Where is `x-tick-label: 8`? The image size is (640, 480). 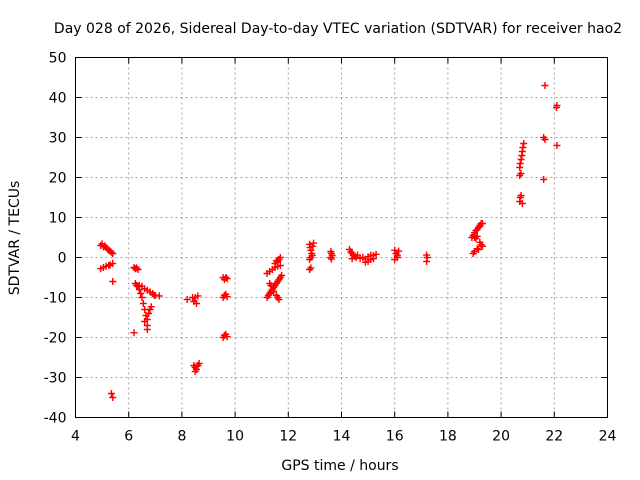 x-tick-label: 8 is located at coordinates (181, 437).